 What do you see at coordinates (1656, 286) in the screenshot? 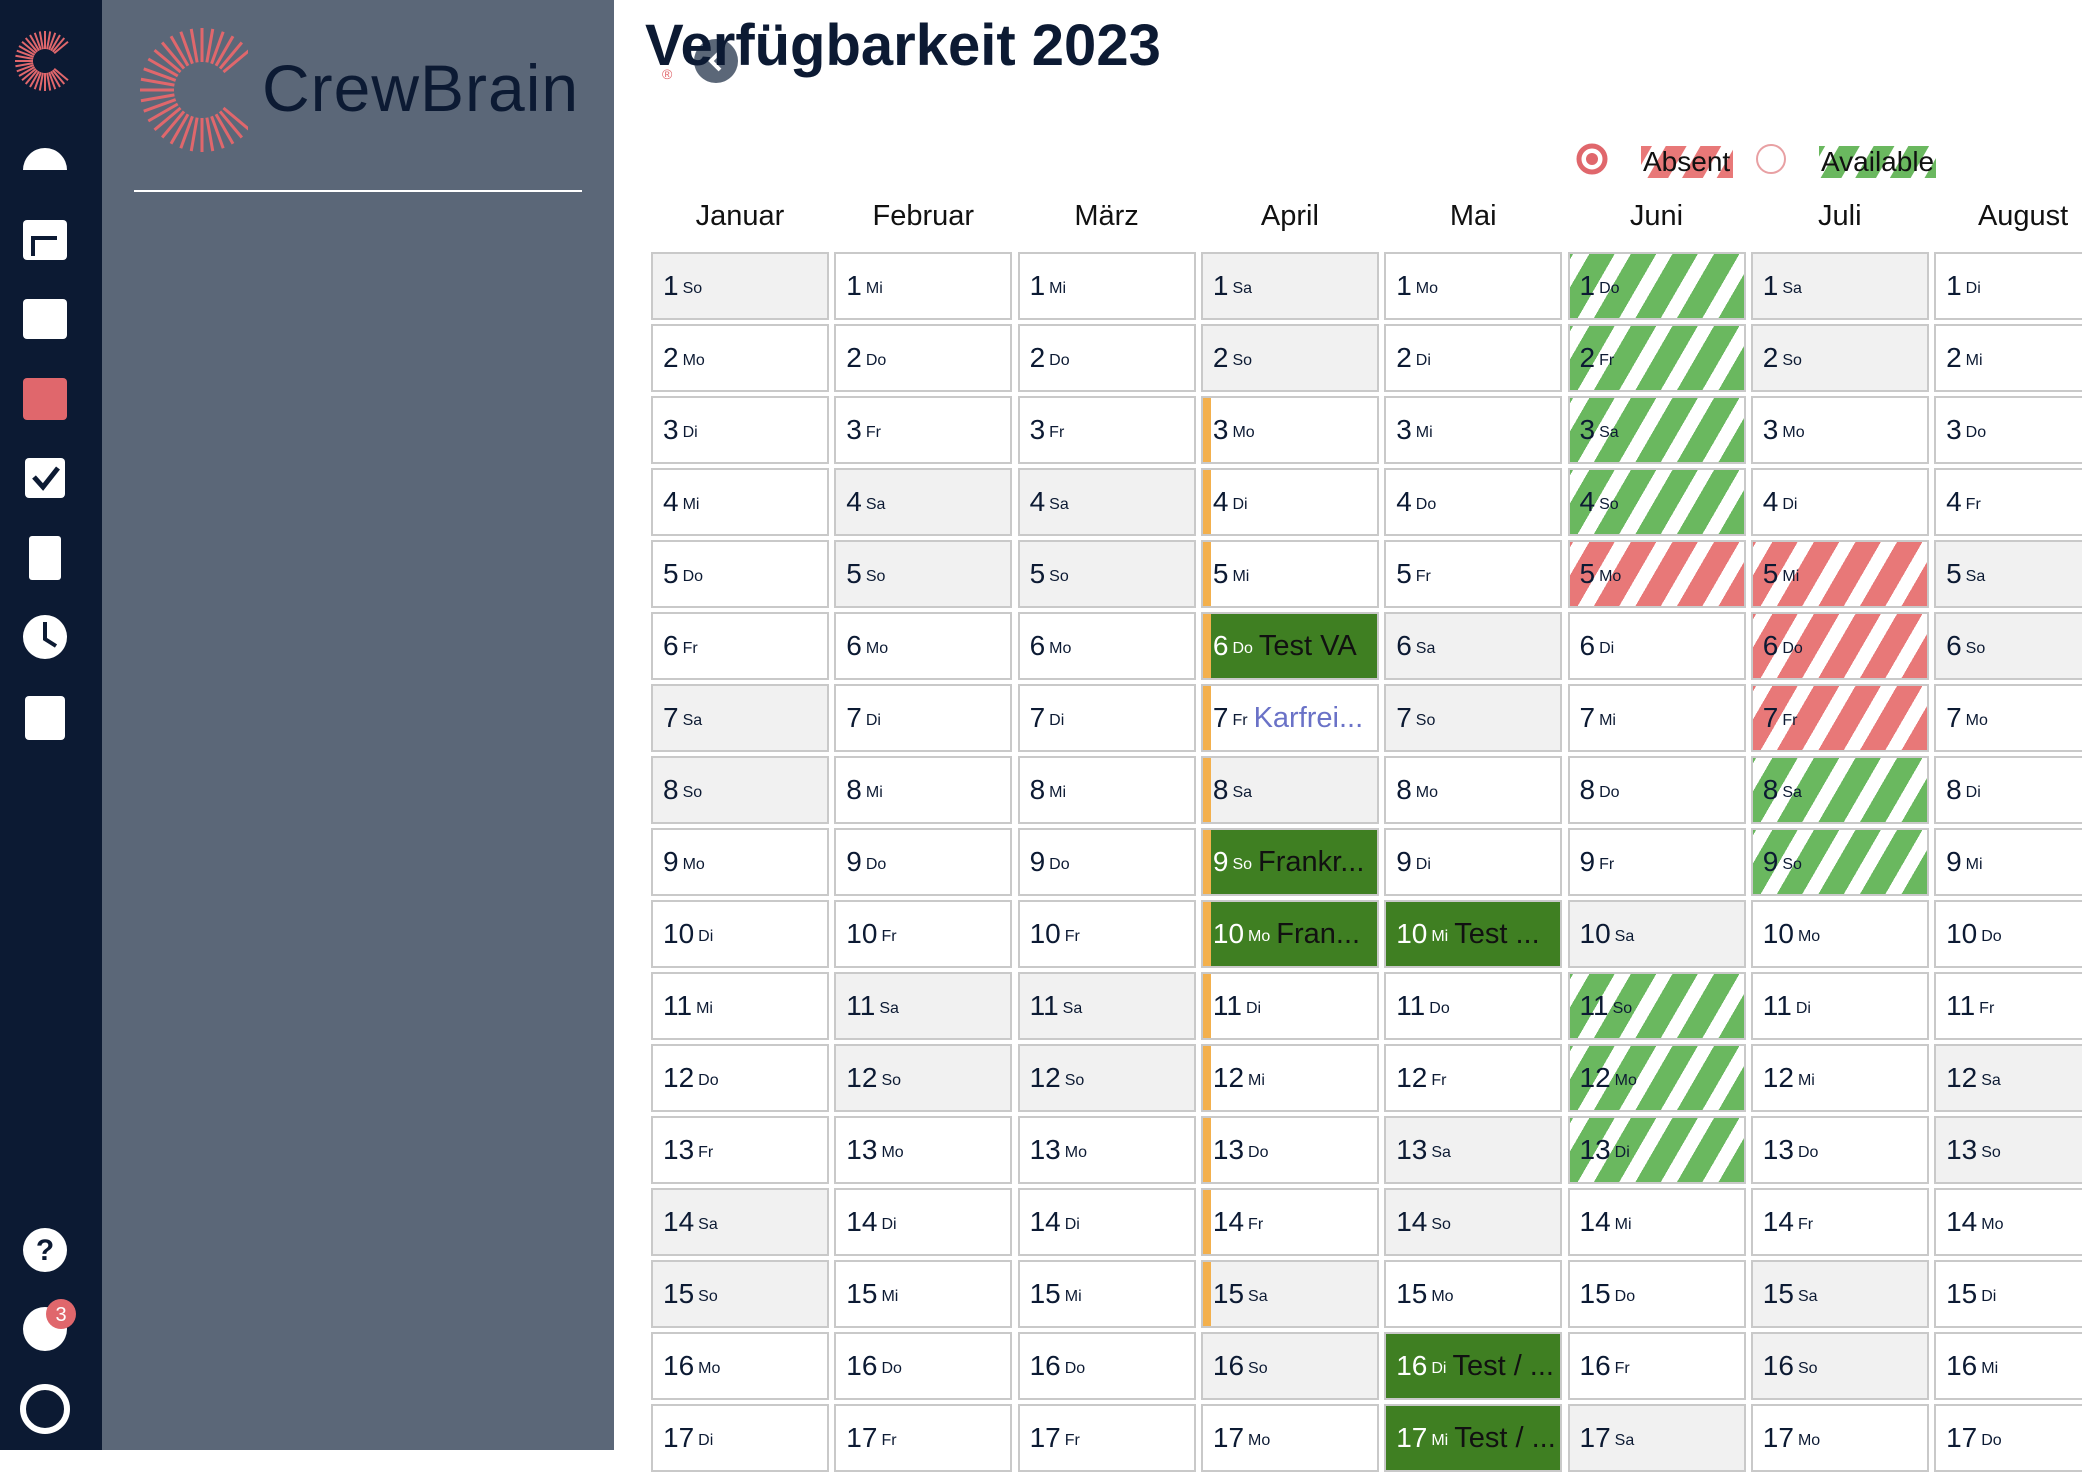
I see `day-cell: 1 Do` at bounding box center [1656, 286].